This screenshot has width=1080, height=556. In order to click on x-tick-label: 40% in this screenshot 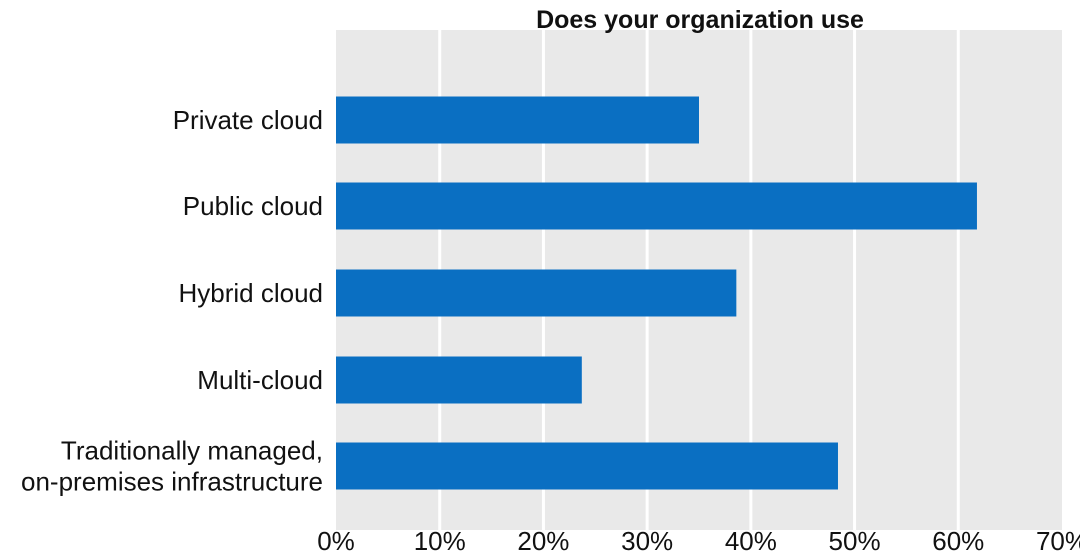, I will do `click(751, 541)`.